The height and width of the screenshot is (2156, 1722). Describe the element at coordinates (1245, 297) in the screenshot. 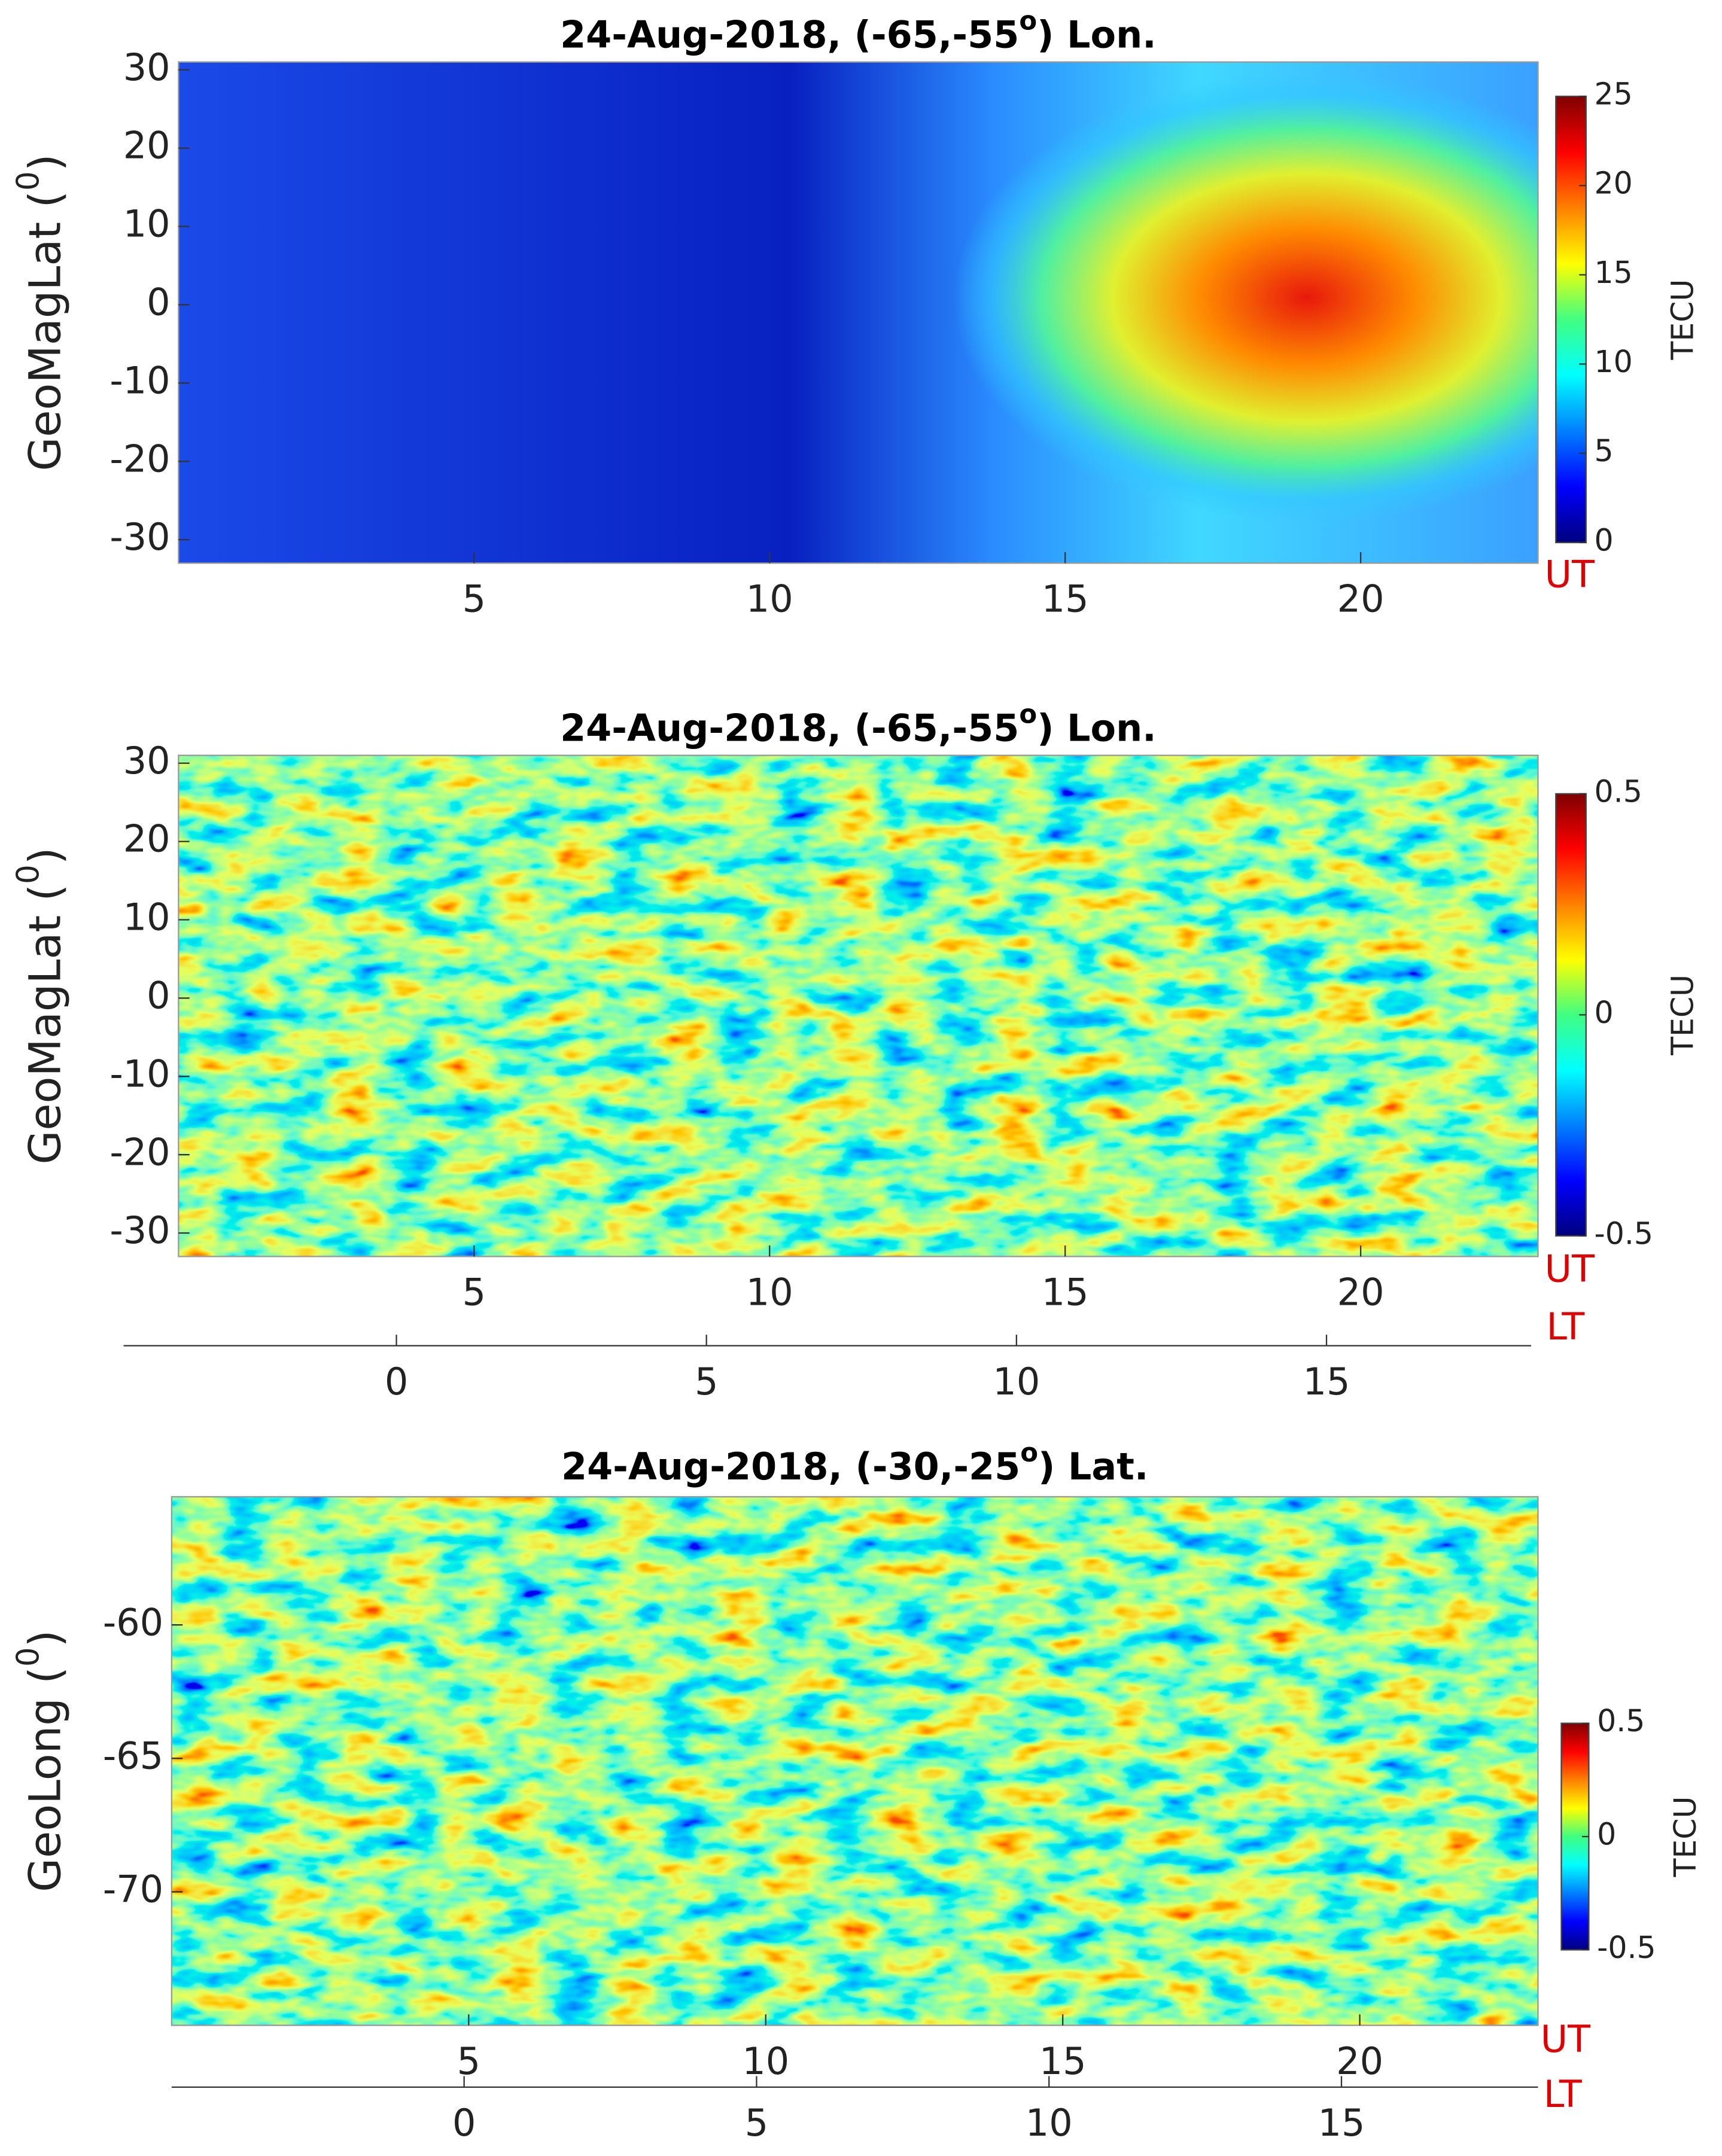

I see `heatmap-peak` at that location.